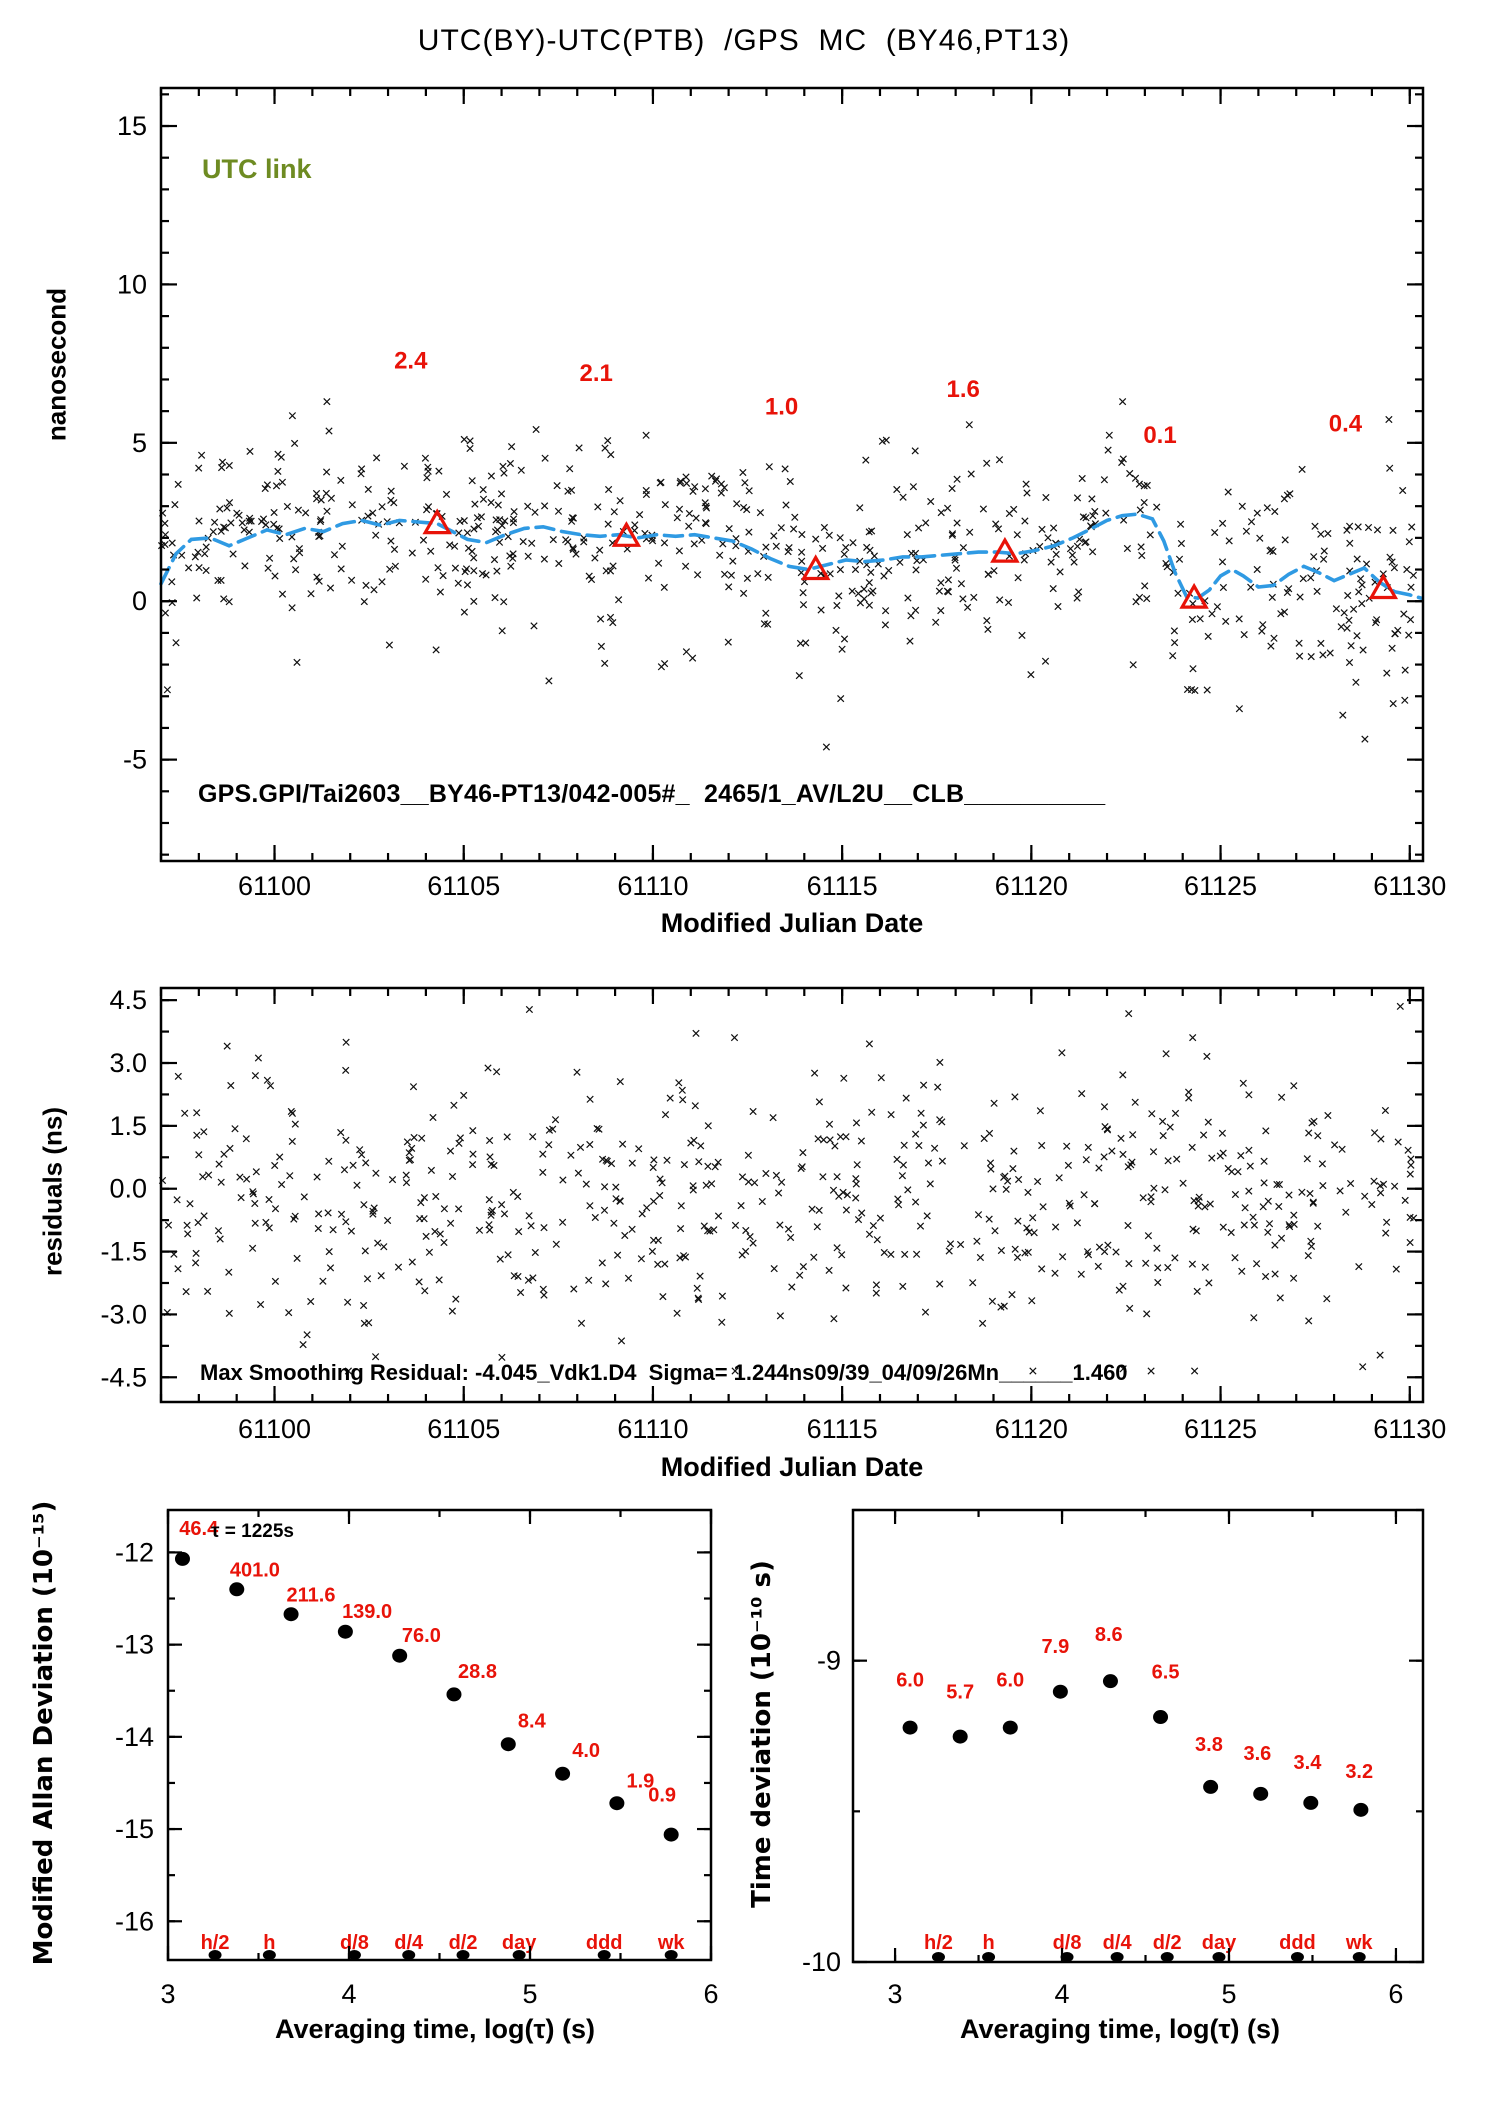  What do you see at coordinates (963, 389) in the screenshot?
I see `calibration-value-label: 1.6` at bounding box center [963, 389].